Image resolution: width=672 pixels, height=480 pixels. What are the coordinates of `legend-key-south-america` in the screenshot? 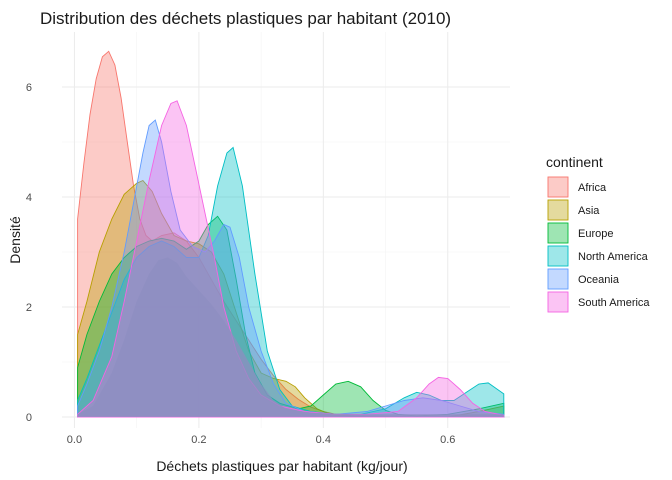 It's located at (558, 302).